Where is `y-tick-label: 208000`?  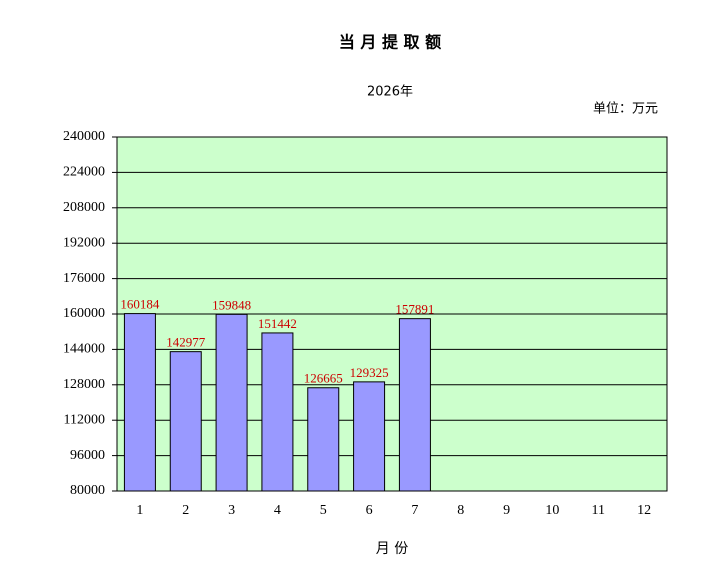 y-tick-label: 208000 is located at coordinates (84, 207).